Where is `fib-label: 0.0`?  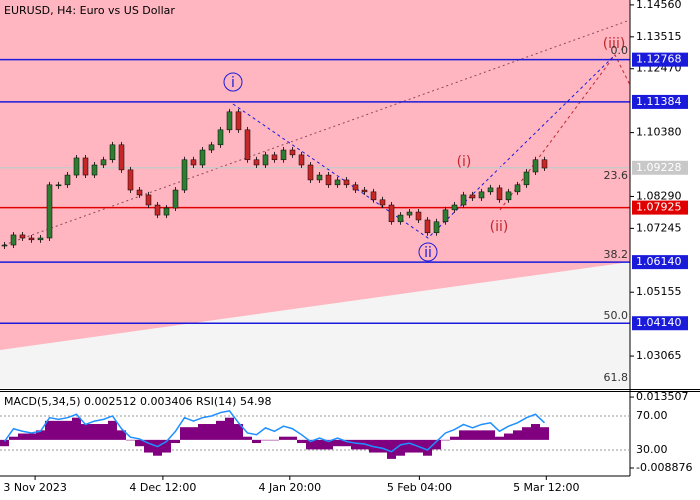 fib-label: 0.0 is located at coordinates (620, 50).